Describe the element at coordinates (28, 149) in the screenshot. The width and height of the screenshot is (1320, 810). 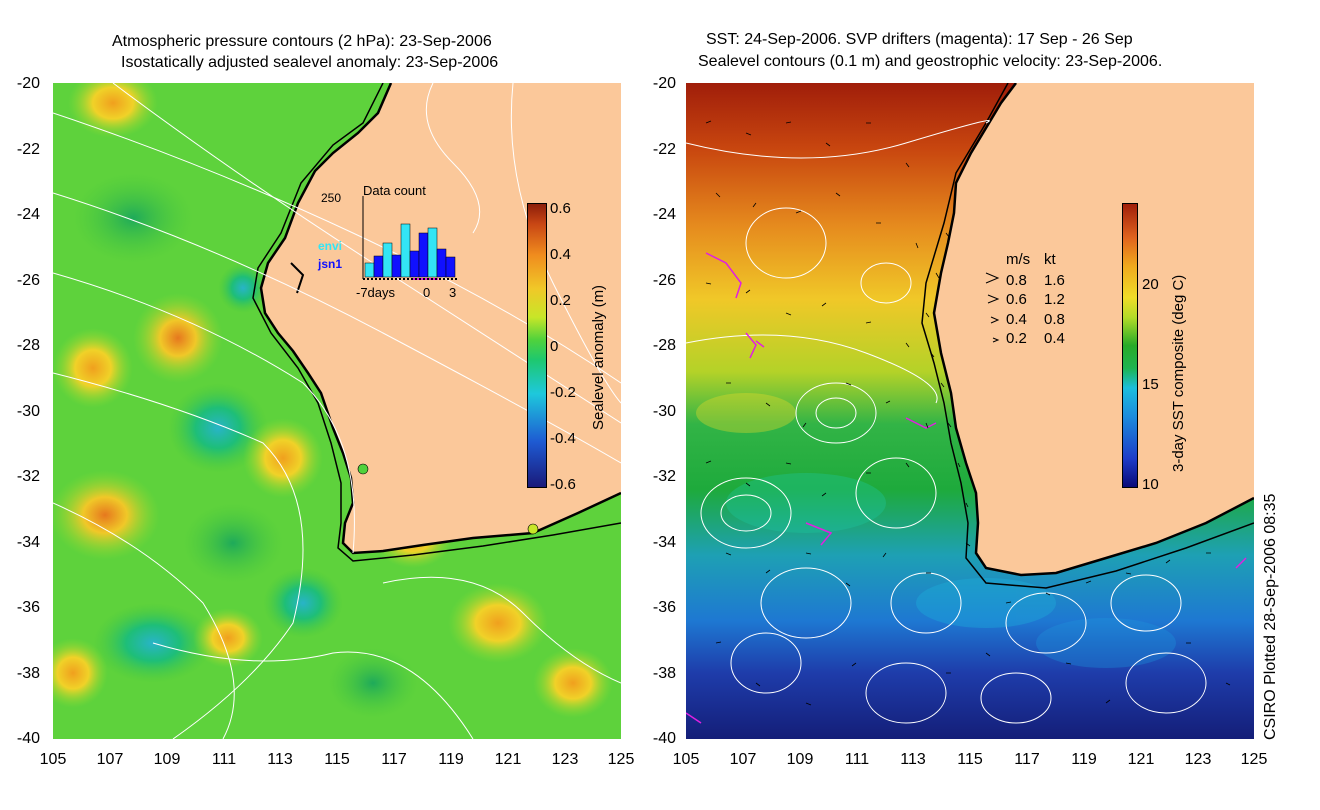
I see `left-lat-tick-1: -22` at that location.